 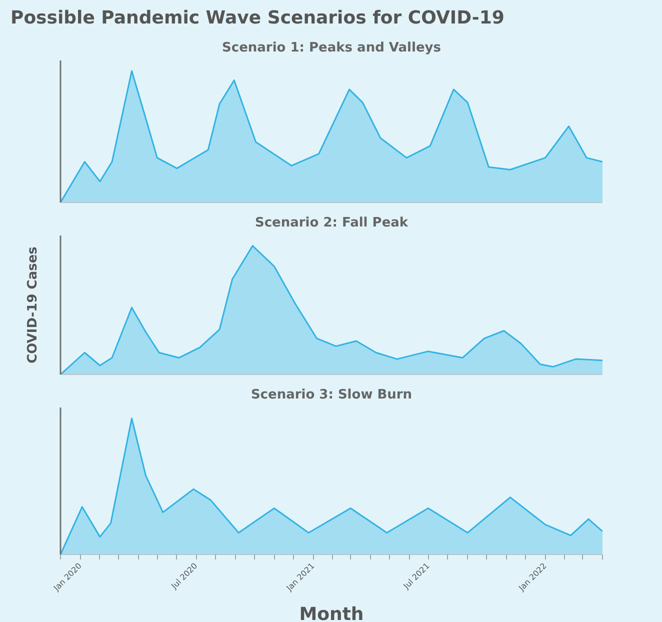 What do you see at coordinates (331, 613) in the screenshot?
I see `x-axis-title: Month` at bounding box center [331, 613].